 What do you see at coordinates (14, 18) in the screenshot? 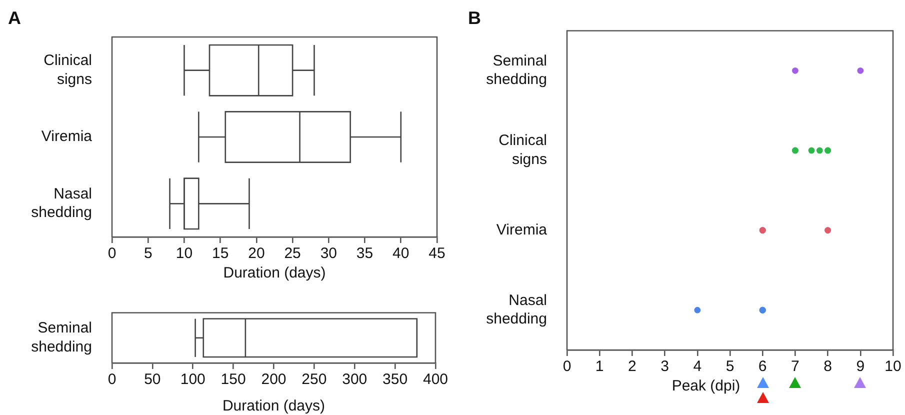
I see `chart-title: A` at bounding box center [14, 18].